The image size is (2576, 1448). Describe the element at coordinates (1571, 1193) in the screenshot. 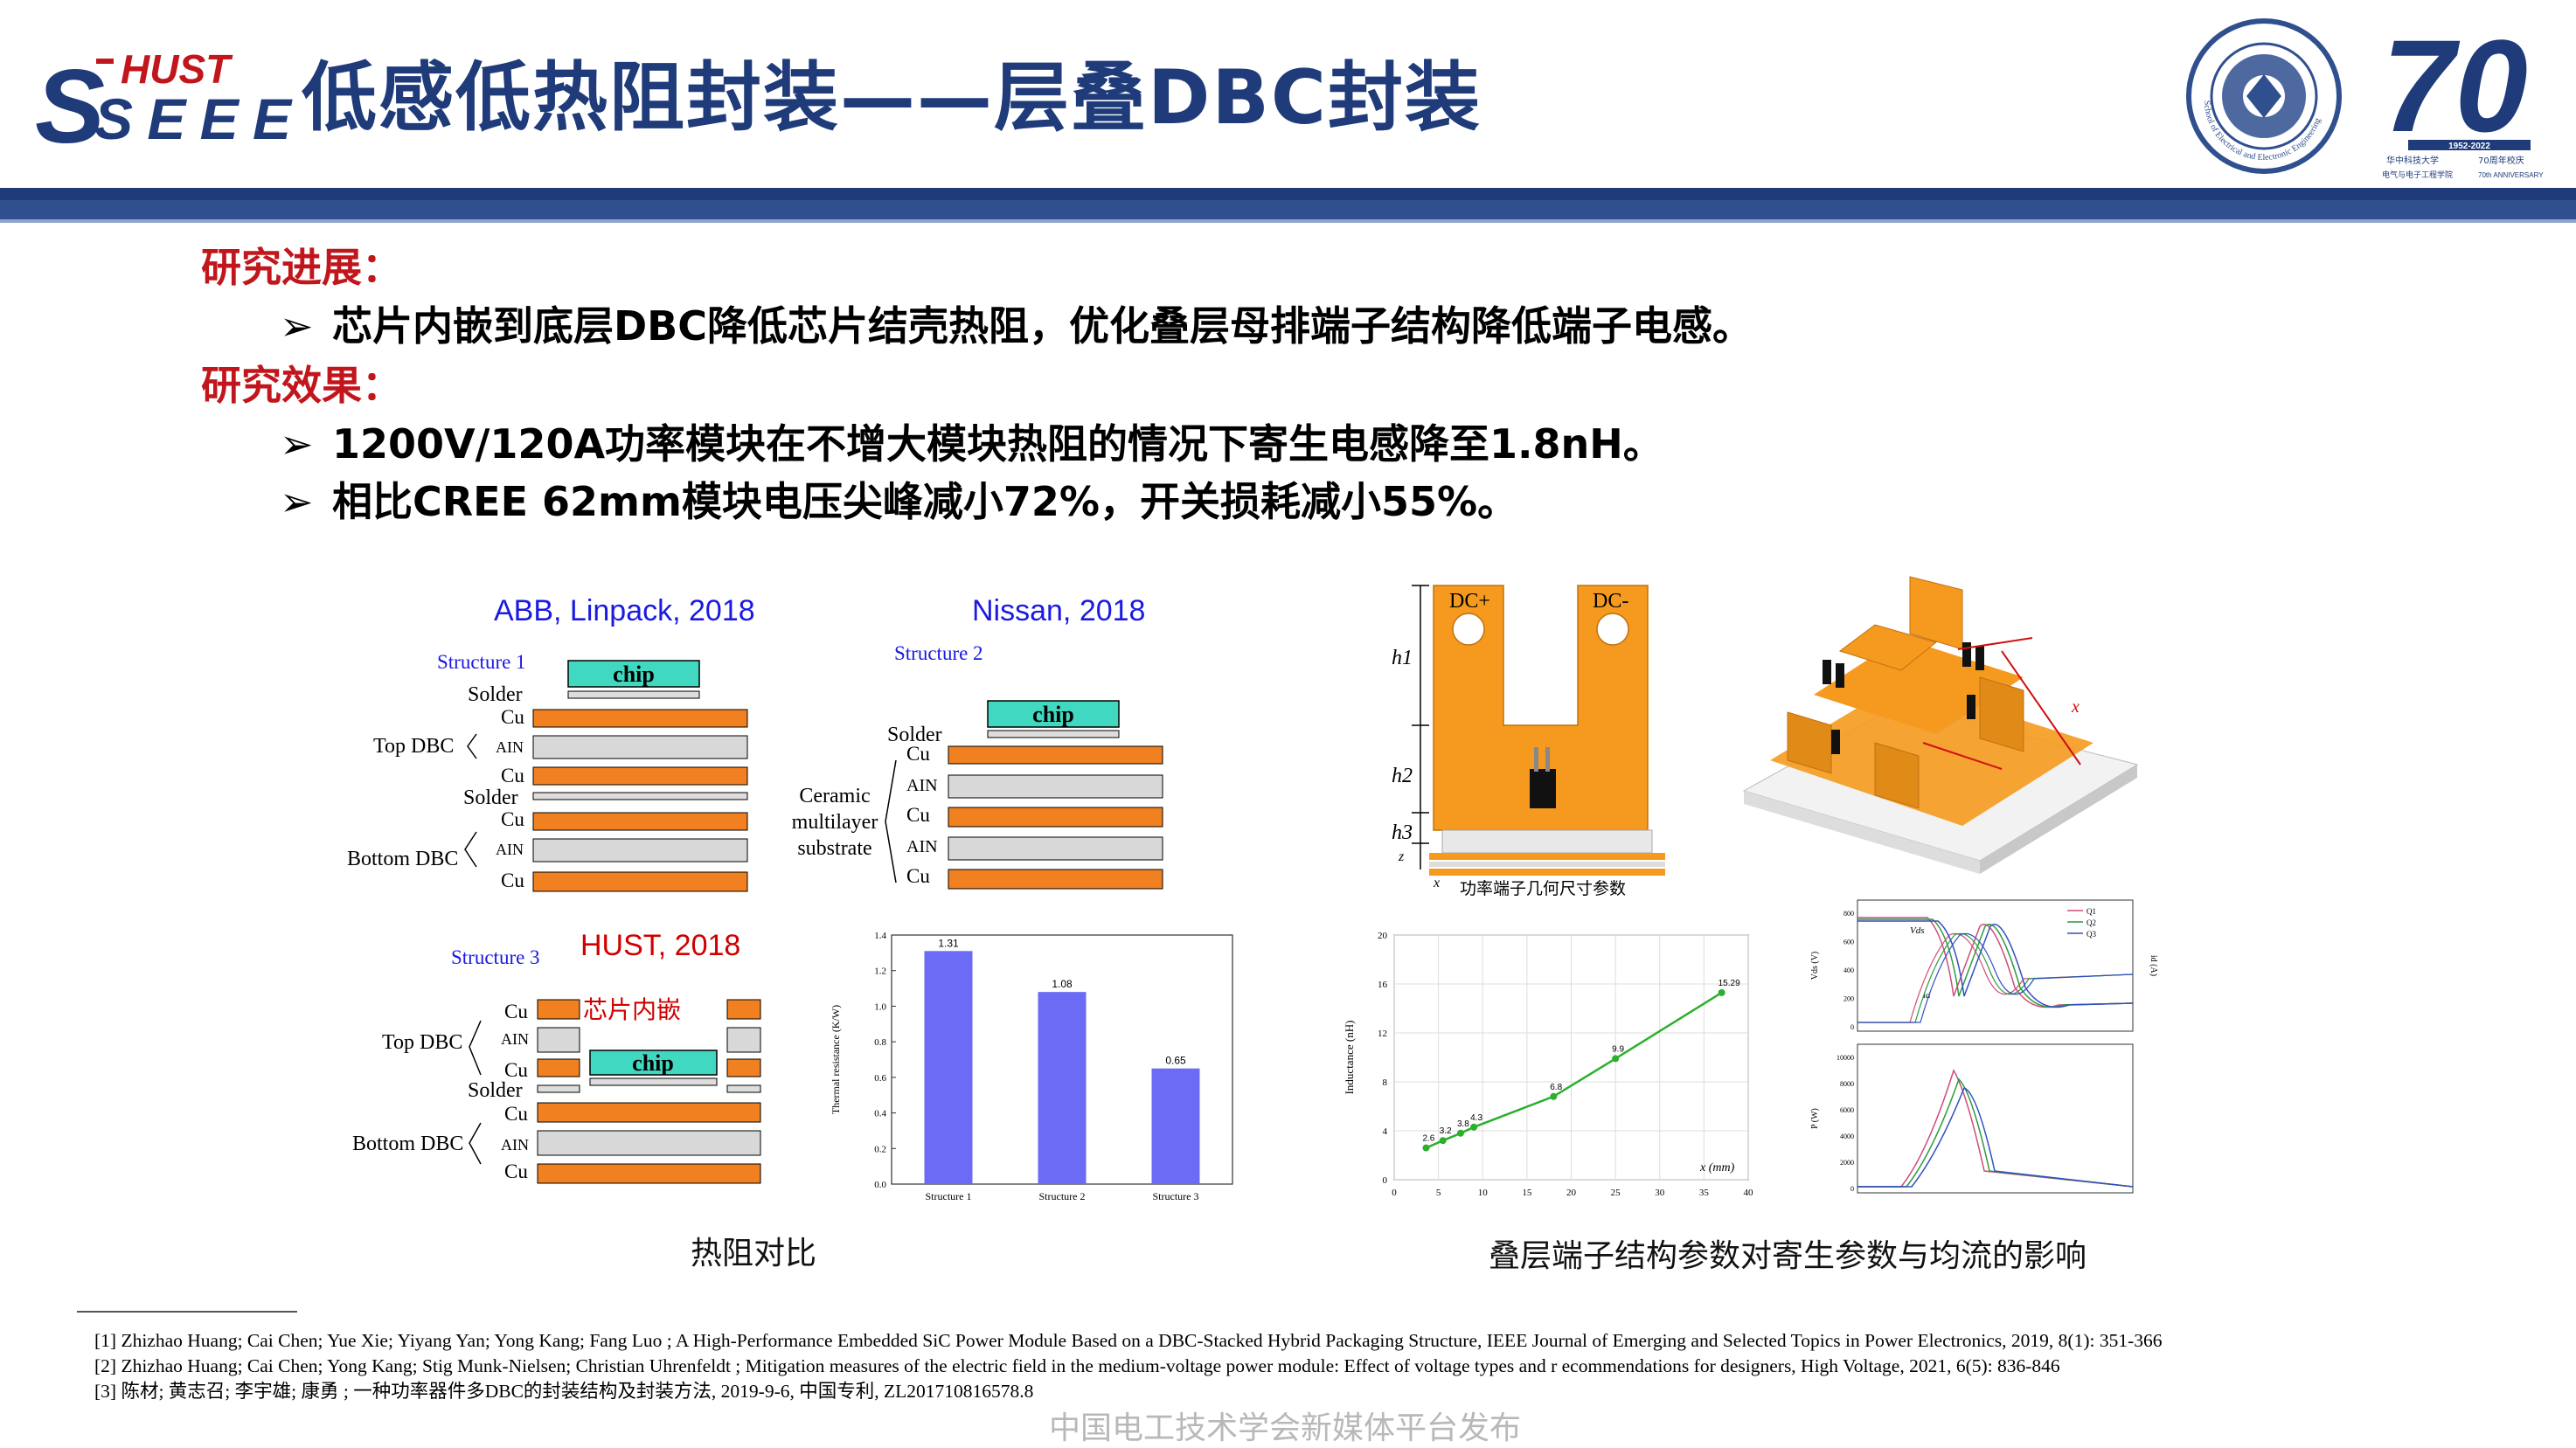

I see `x-tick-label: 20` at that location.